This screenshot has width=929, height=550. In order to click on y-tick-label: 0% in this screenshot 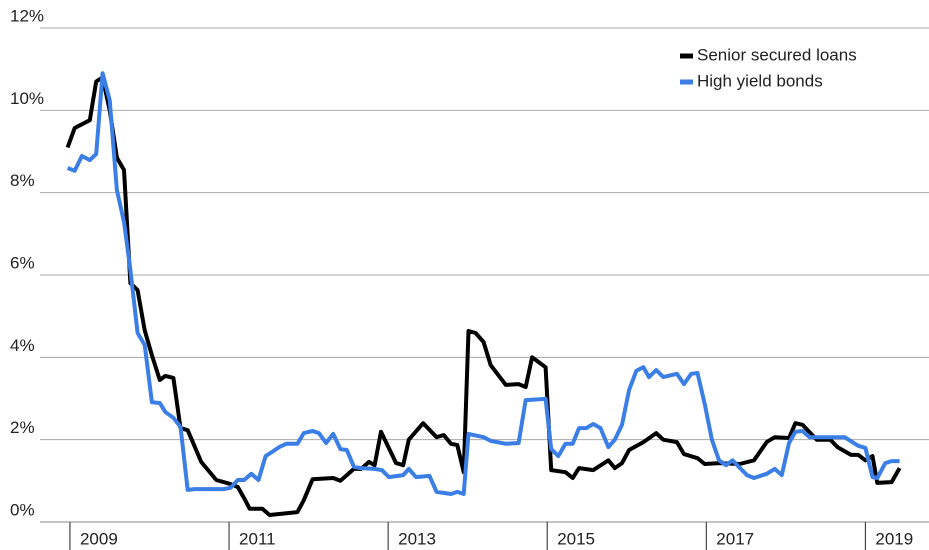, I will do `click(22, 509)`.